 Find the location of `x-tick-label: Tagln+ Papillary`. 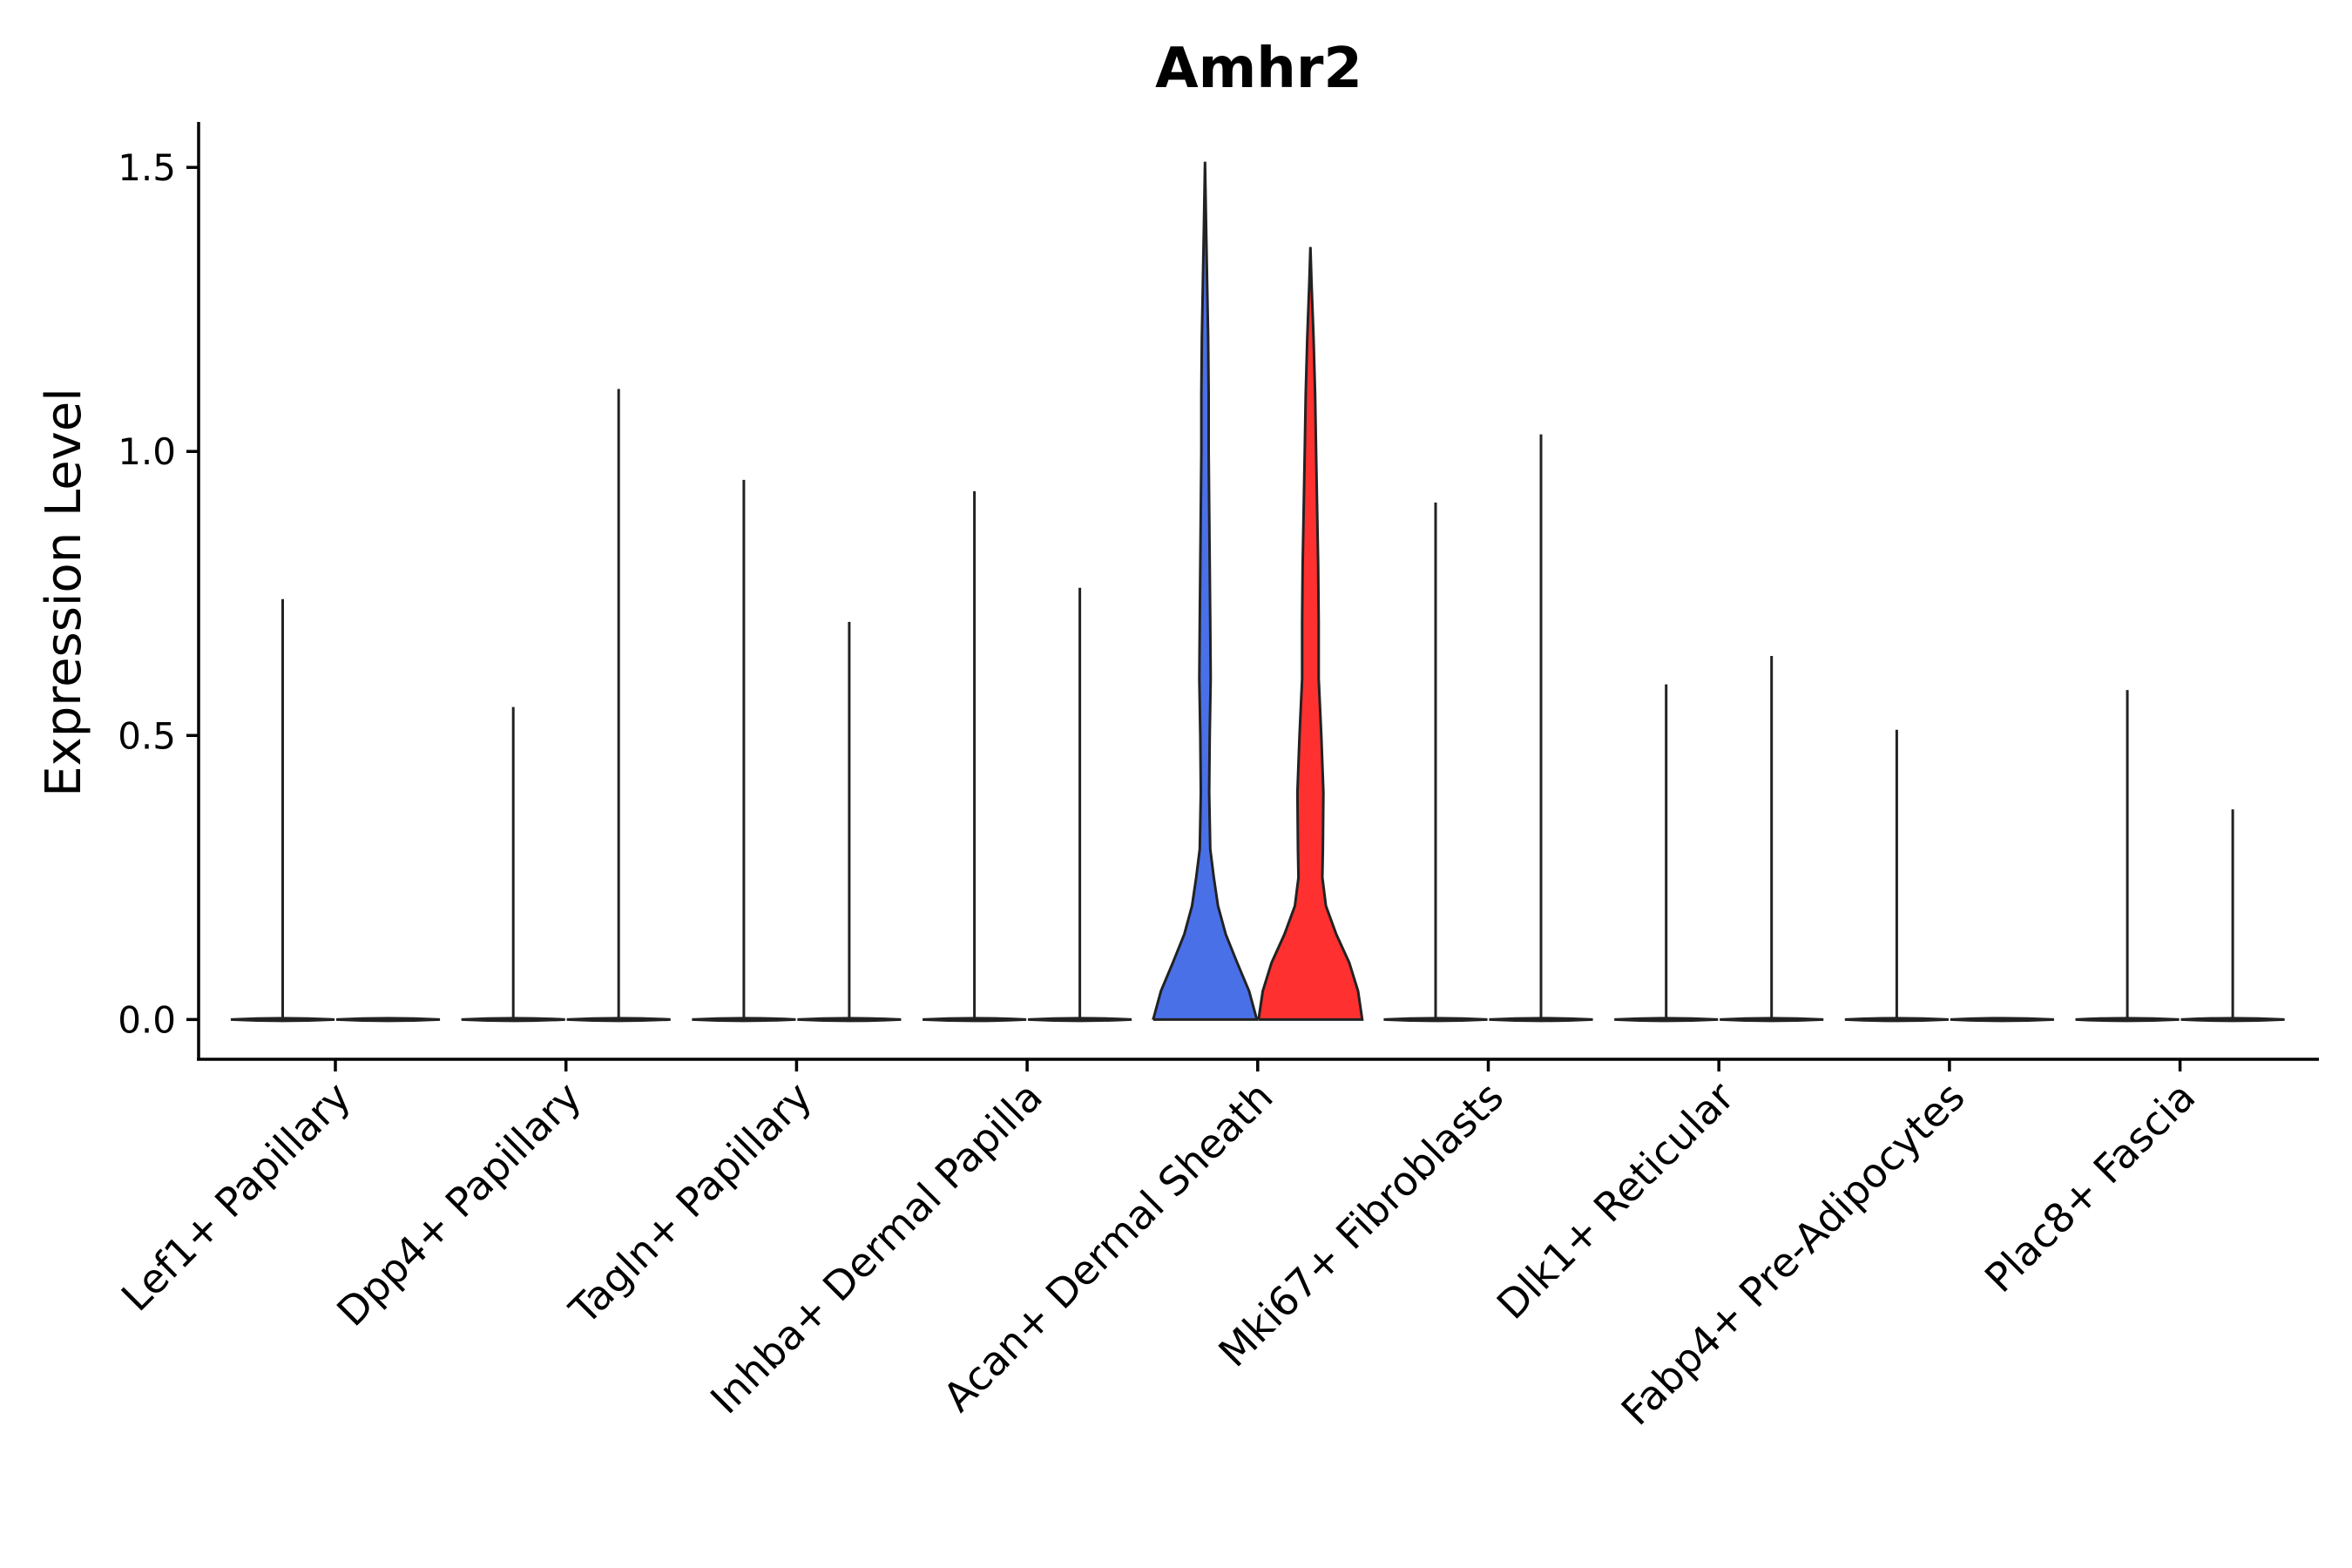

x-tick-label: Tagln+ Papillary is located at coordinates (690, 1204).